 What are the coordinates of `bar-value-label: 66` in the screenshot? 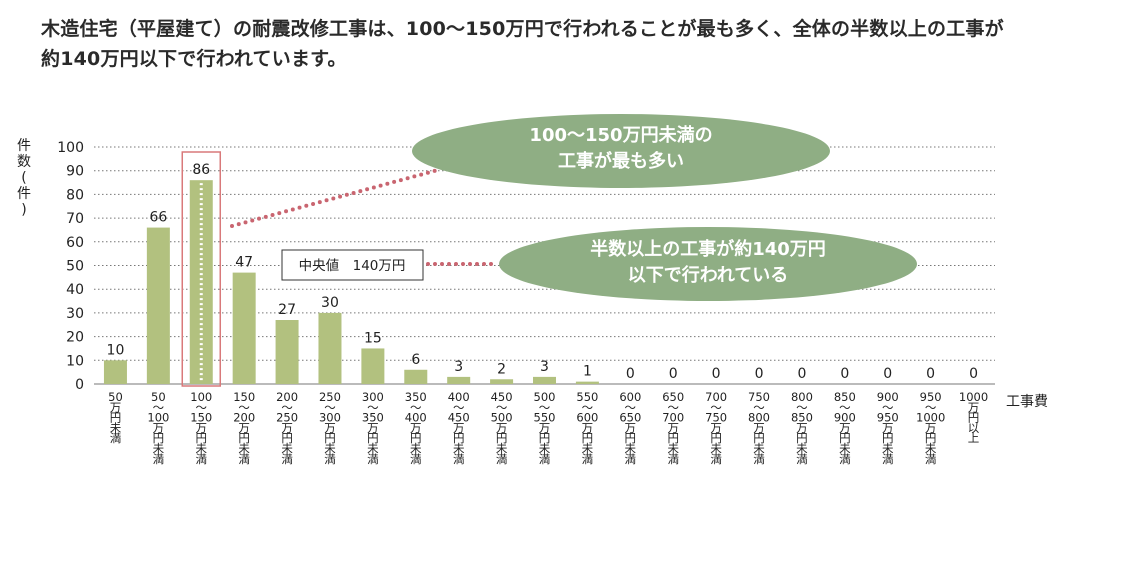 It's located at (158, 218).